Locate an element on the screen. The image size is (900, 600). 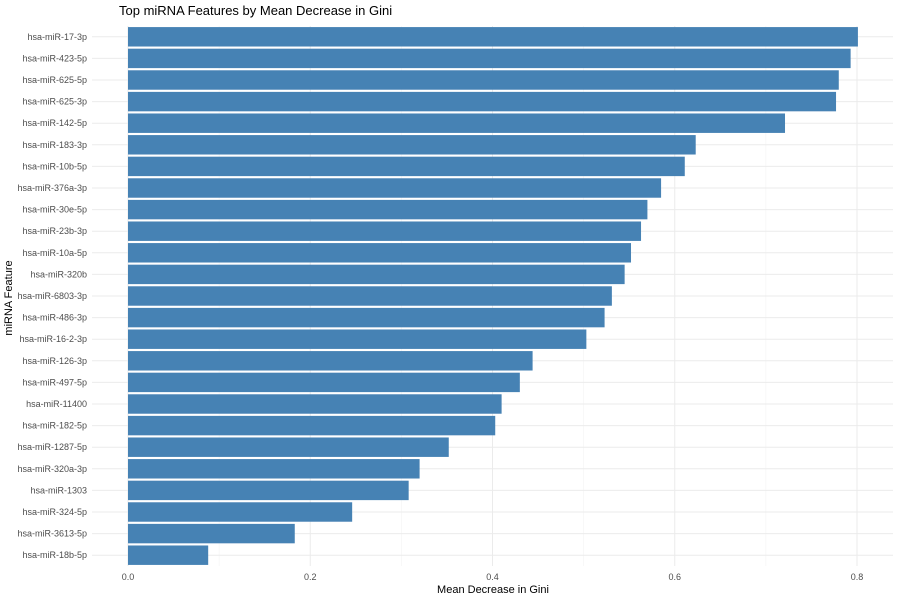
y-tick-label: hsa-miR-10b-5p is located at coordinates (54, 166).